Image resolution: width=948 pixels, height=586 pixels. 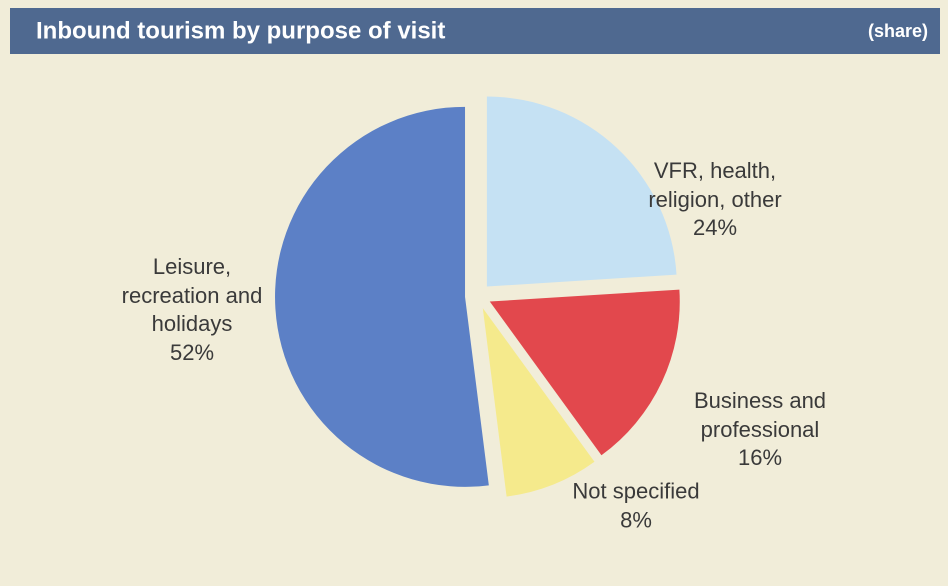 I want to click on category-label: Leisure, recreation and holidays, so click(x=192, y=294).